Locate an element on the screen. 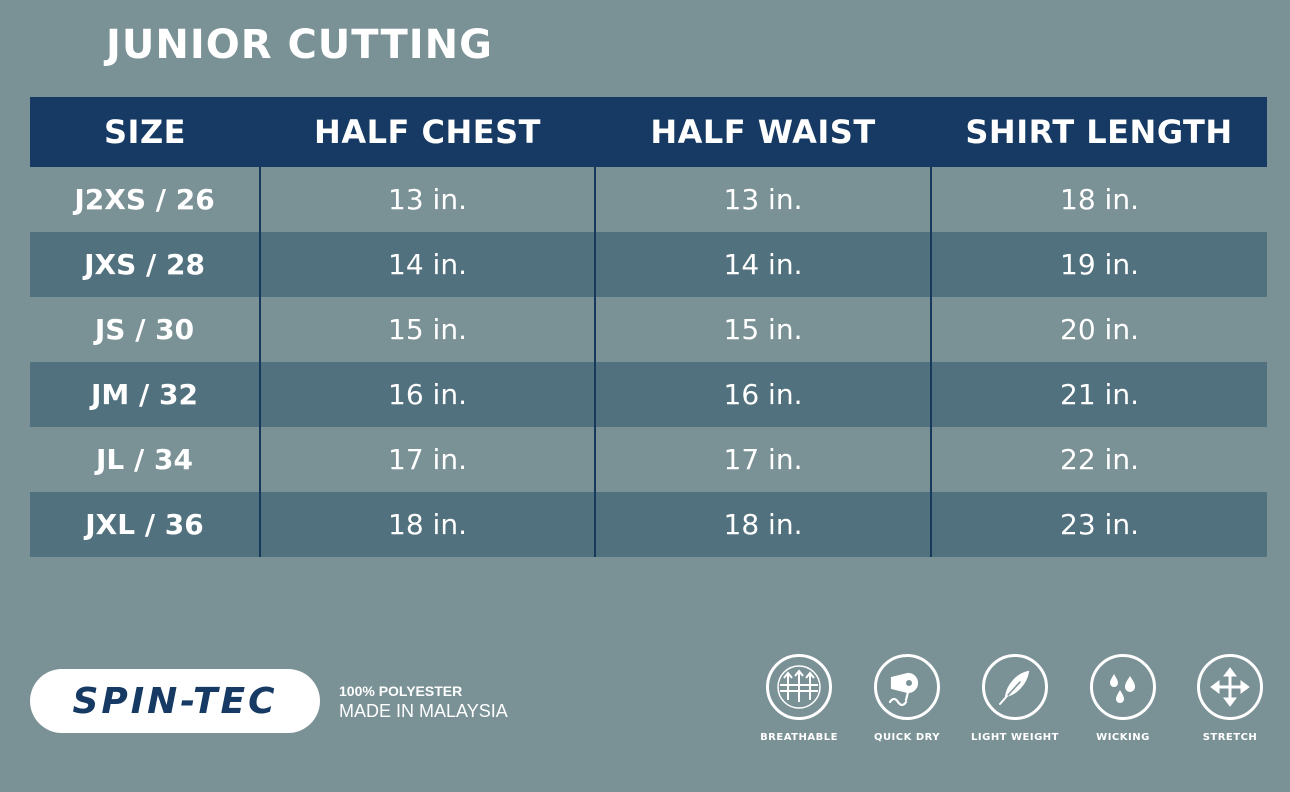 This screenshot has height=792, width=1290. header-shirt-length: SHIRT LENGTH is located at coordinates (1099, 132).